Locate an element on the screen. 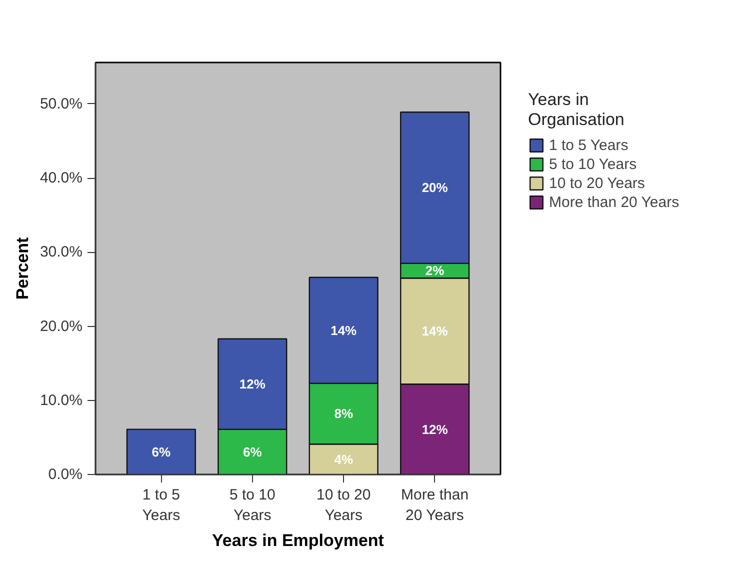  y-tick-label: 50.0% is located at coordinates (61, 103).